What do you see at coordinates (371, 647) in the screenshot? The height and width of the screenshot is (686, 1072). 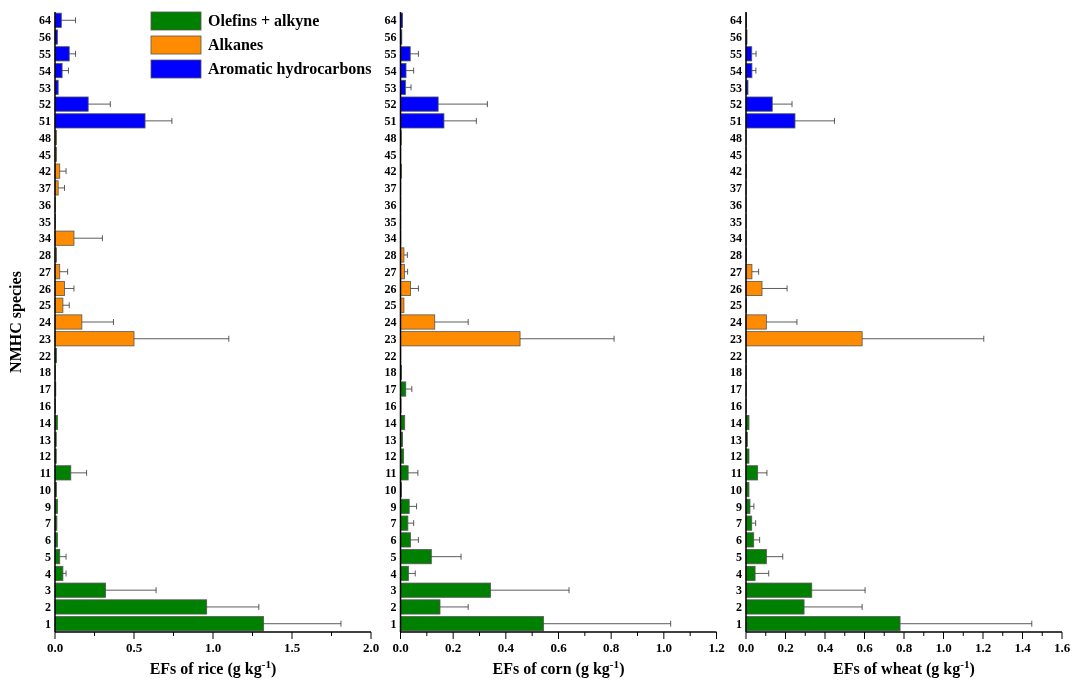 I see `x-tick-label: 2.0` at bounding box center [371, 647].